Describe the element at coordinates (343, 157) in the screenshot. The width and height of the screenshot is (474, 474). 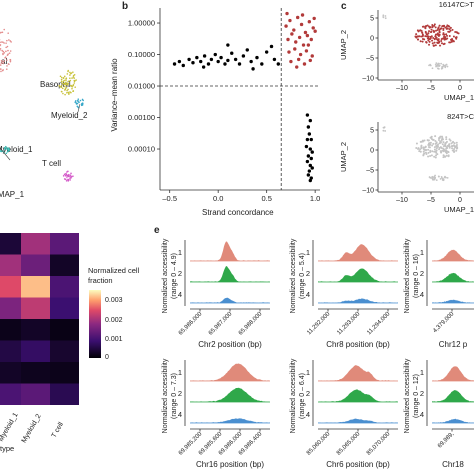
I see `umap-c-ylabel: UMAP_2` at that location.